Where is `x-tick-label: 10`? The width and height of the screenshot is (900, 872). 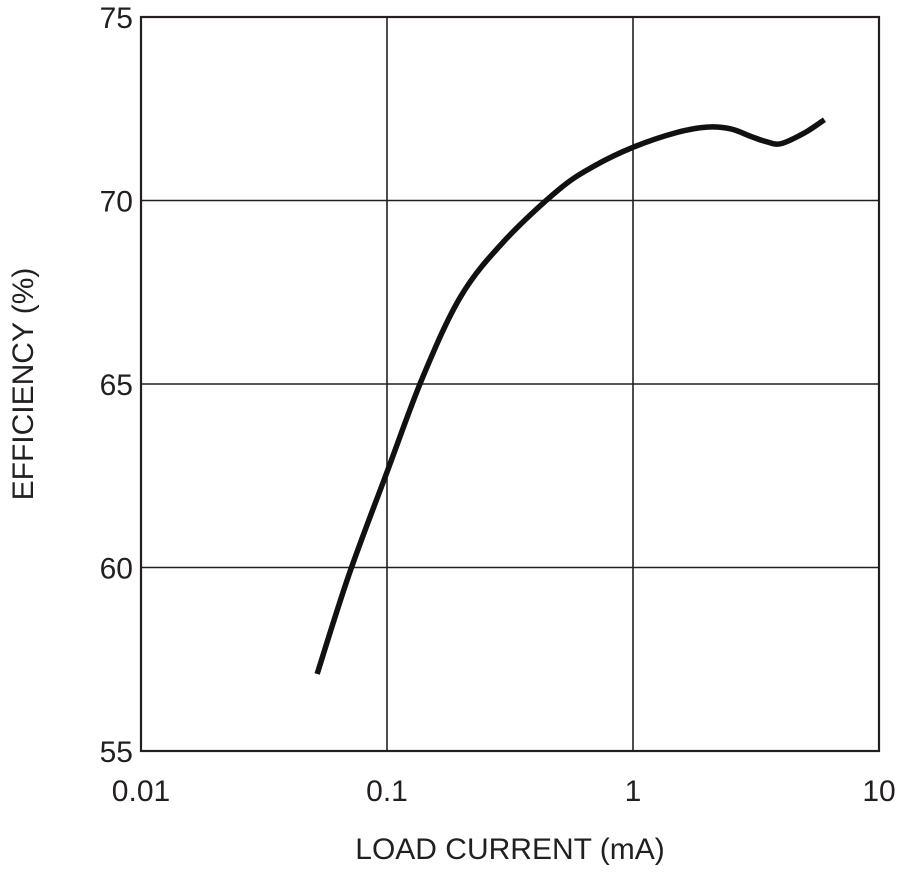
x-tick-label: 10 is located at coordinates (878, 791).